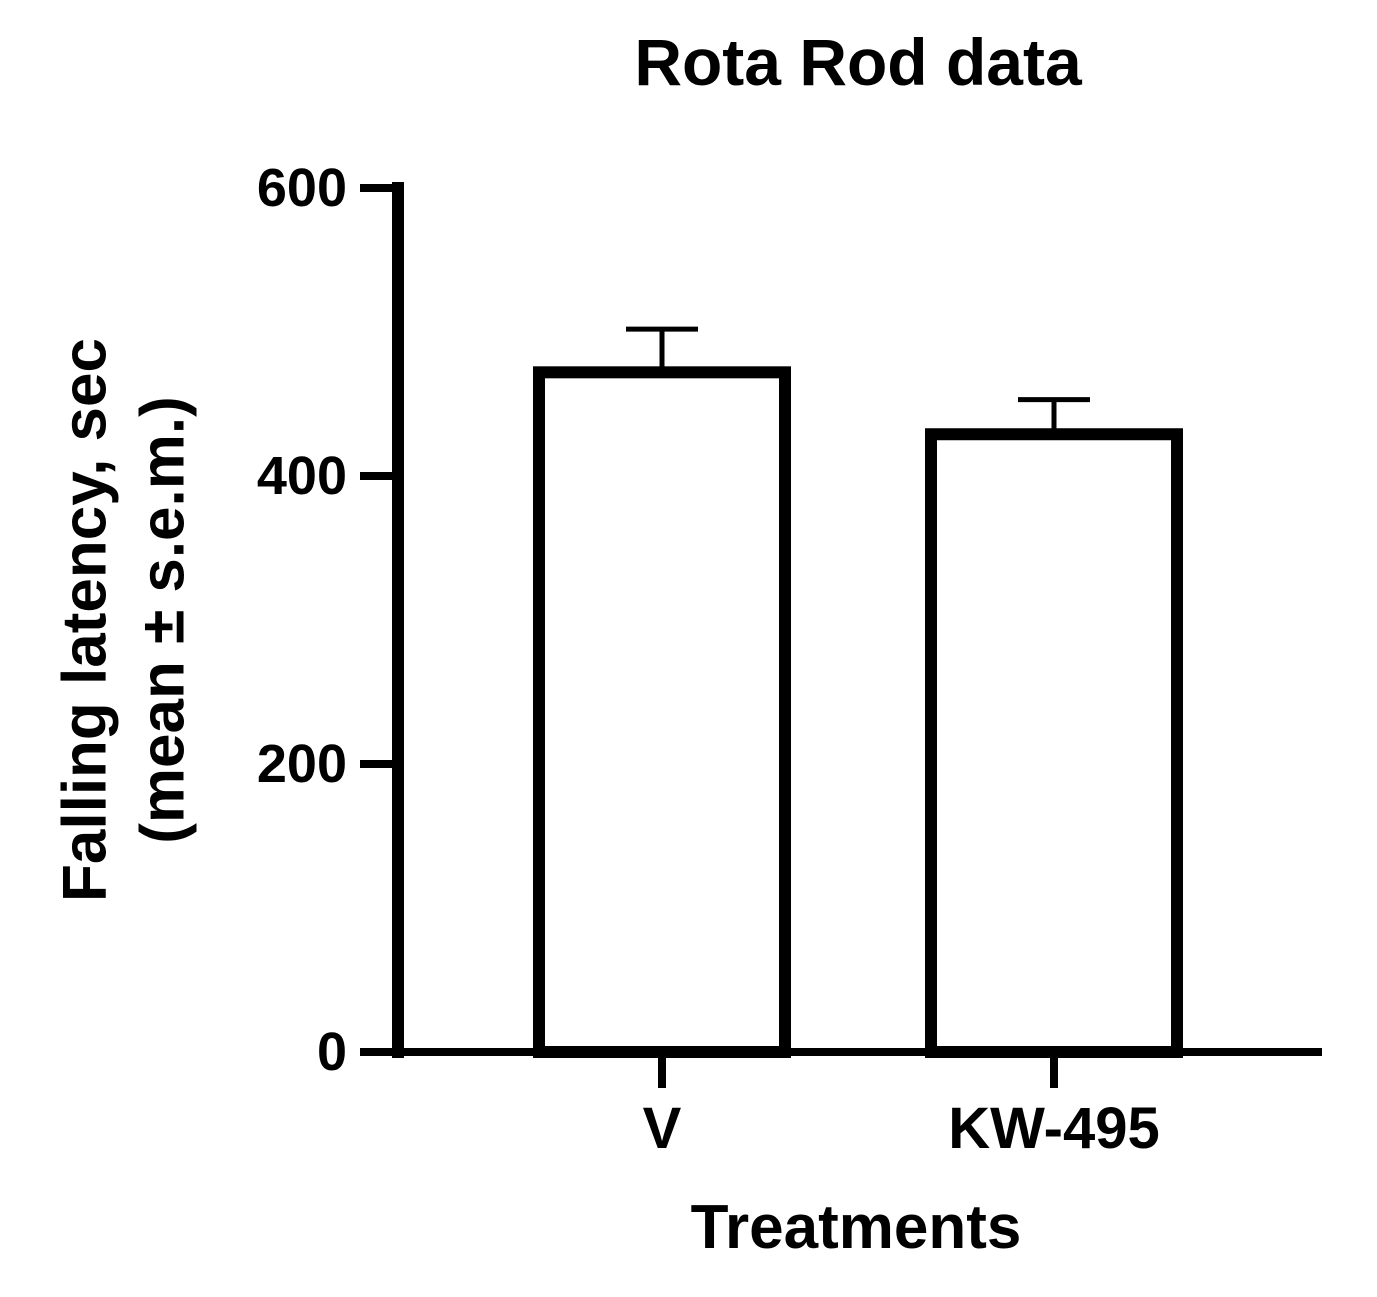  I want to click on y-tick-label: 200, so click(302, 764).